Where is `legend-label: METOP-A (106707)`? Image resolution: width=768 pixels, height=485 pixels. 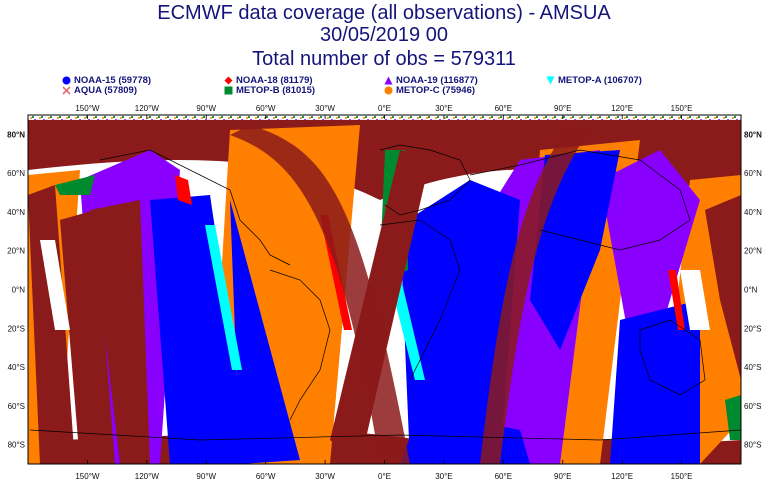 legend-label: METOP-A (106707) is located at coordinates (600, 80).